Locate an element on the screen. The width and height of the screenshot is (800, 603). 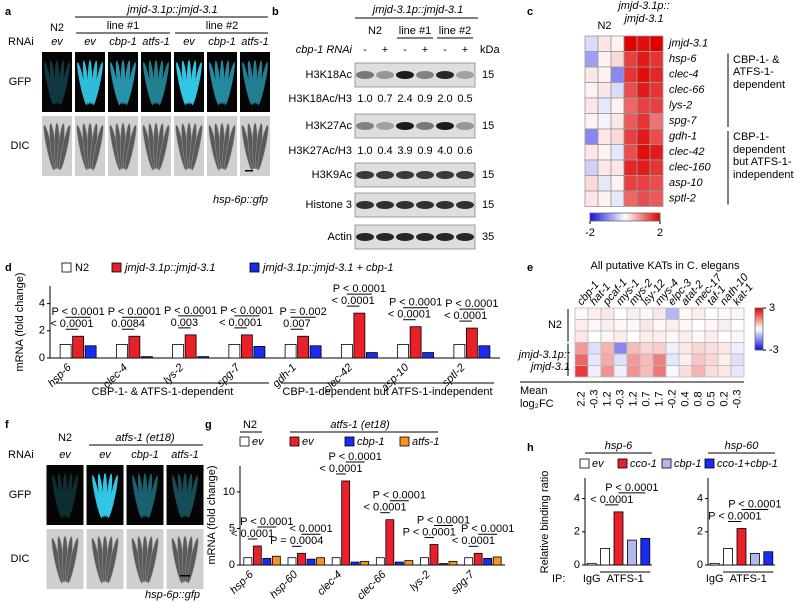
x-tick-label: hsp-6 is located at coordinates (242, 582).